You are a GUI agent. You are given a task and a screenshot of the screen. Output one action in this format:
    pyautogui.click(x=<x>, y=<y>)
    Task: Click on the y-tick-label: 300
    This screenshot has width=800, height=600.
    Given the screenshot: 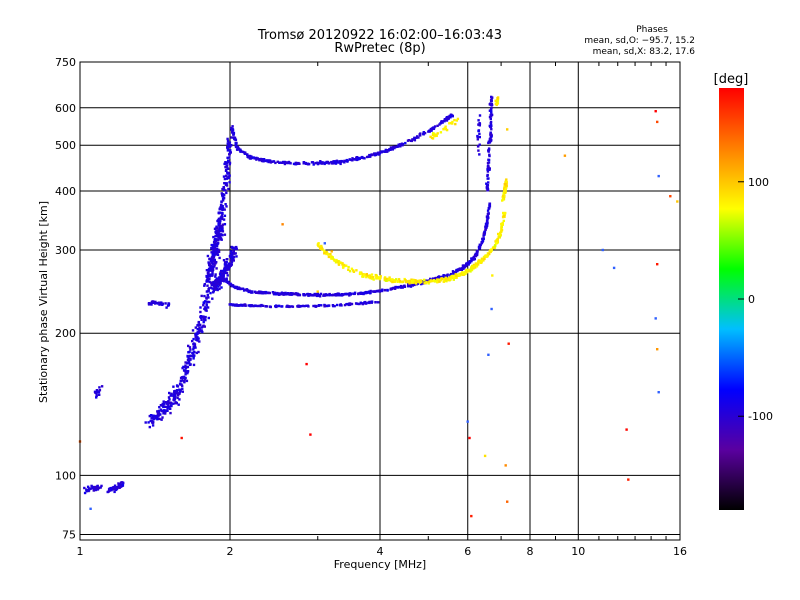 What is the action you would take?
    pyautogui.click(x=65, y=250)
    